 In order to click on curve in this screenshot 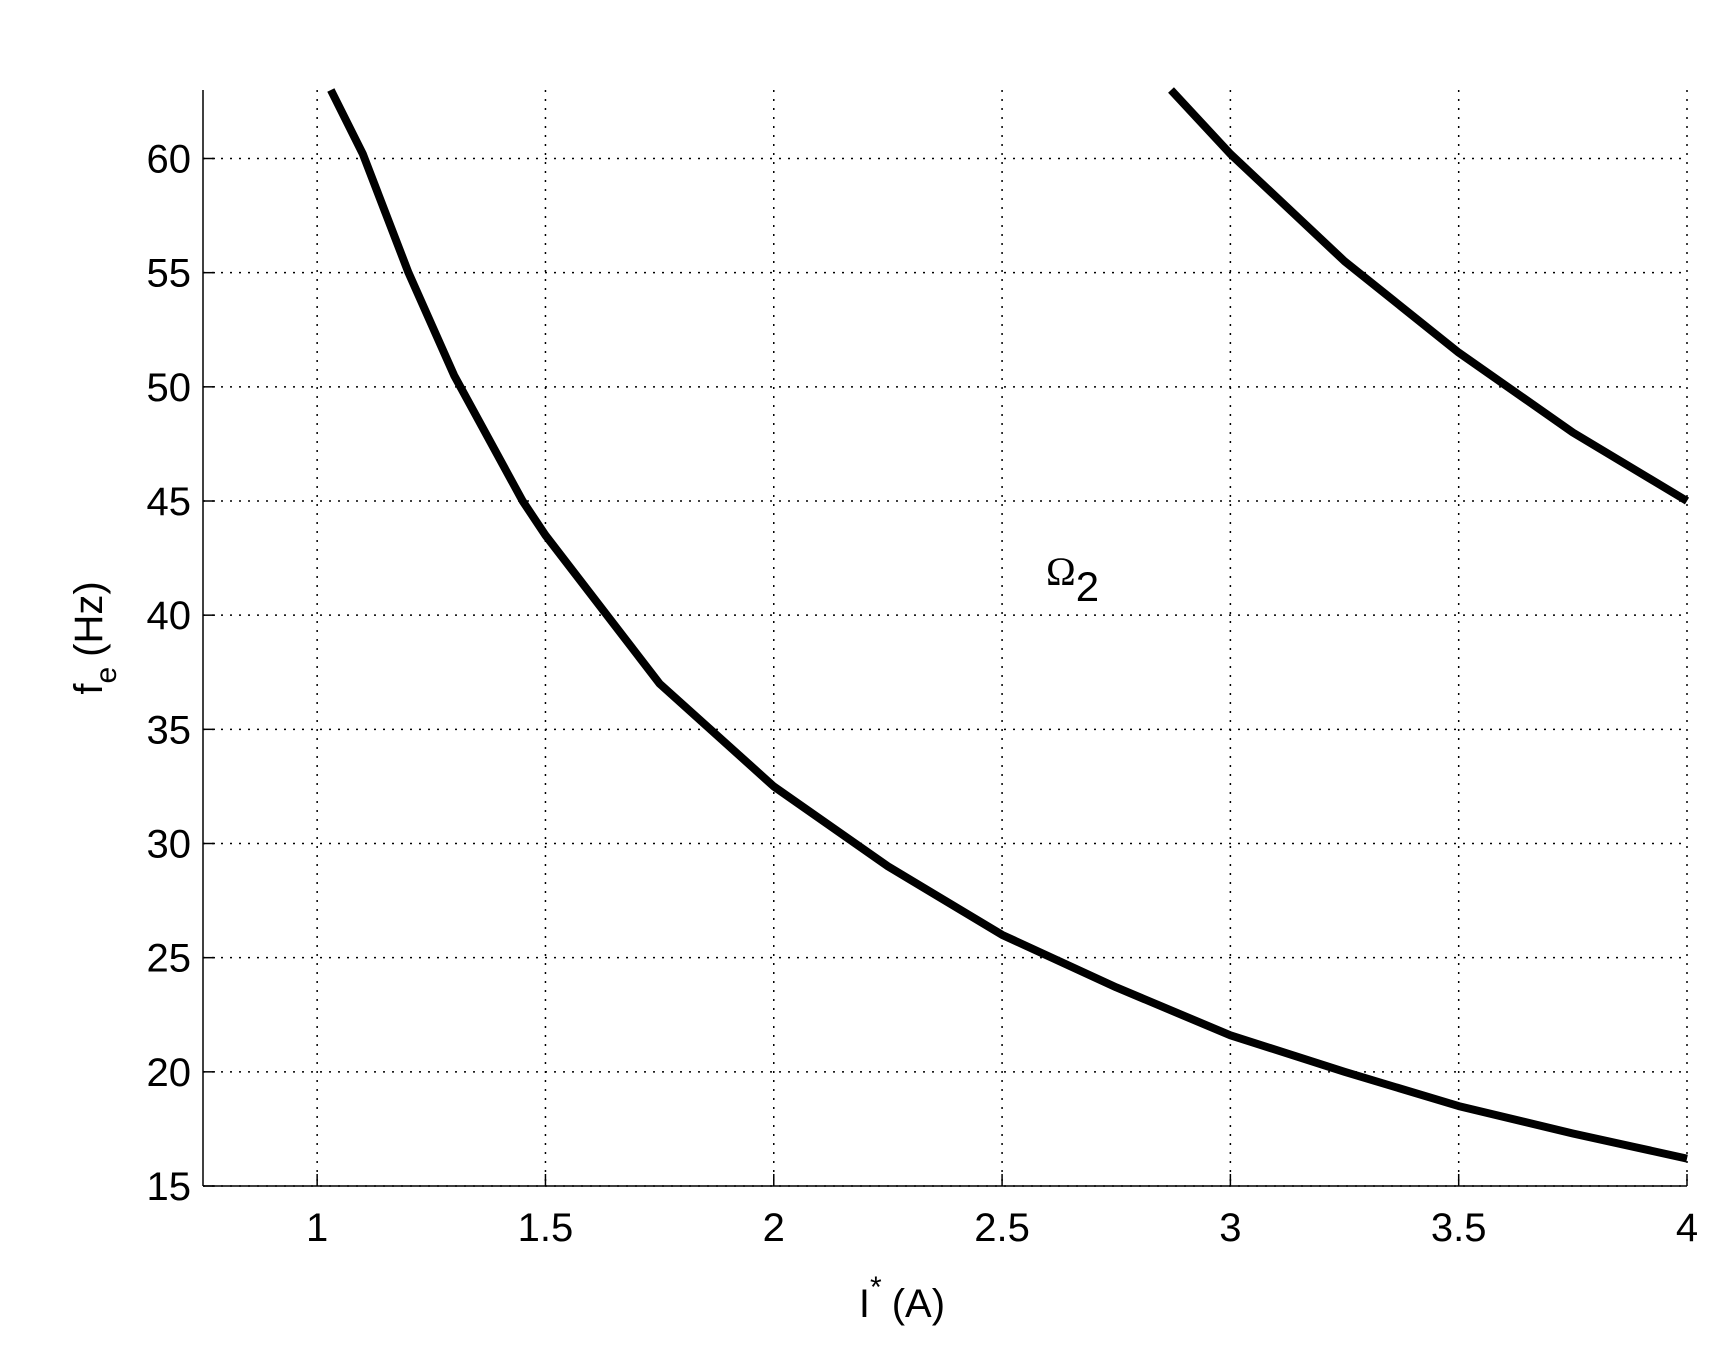, I will do `click(1429, 296)`.